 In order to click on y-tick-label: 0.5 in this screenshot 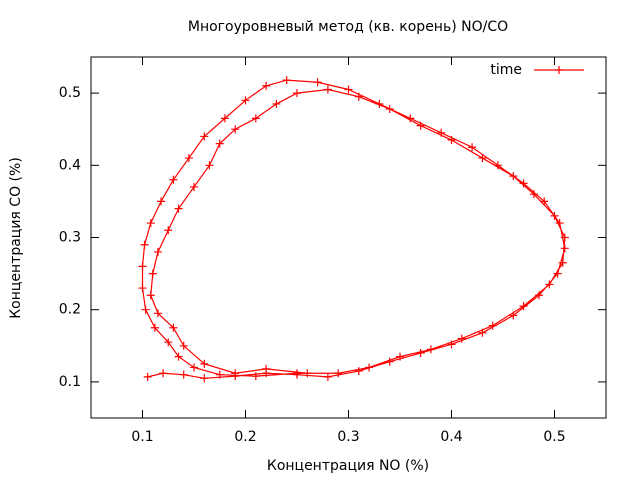, I will do `click(70, 93)`.